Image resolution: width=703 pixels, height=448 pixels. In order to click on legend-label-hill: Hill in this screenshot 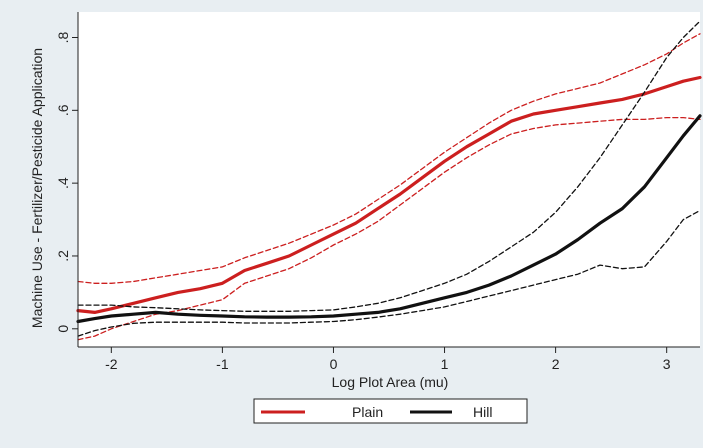, I will do `click(482, 412)`.